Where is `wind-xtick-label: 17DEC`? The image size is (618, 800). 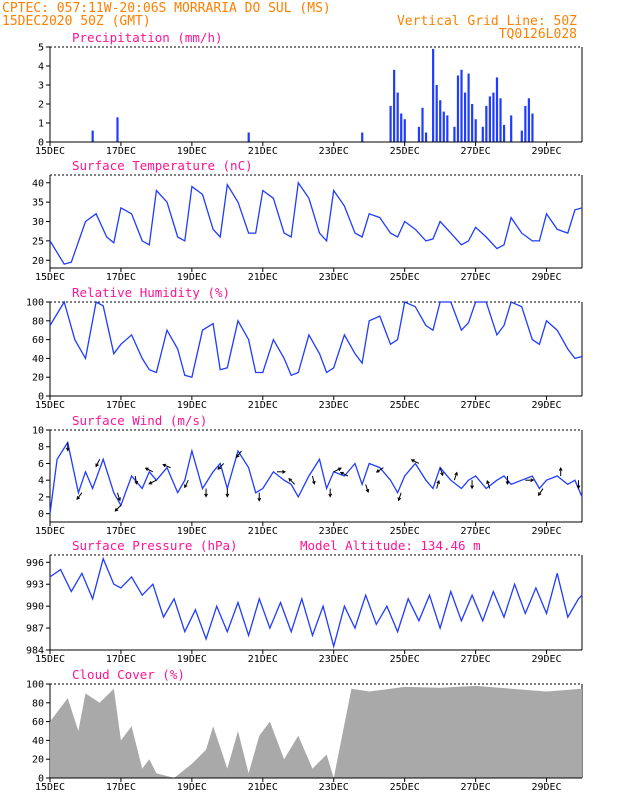 wind-xtick-label: 17DEC is located at coordinates (121, 531).